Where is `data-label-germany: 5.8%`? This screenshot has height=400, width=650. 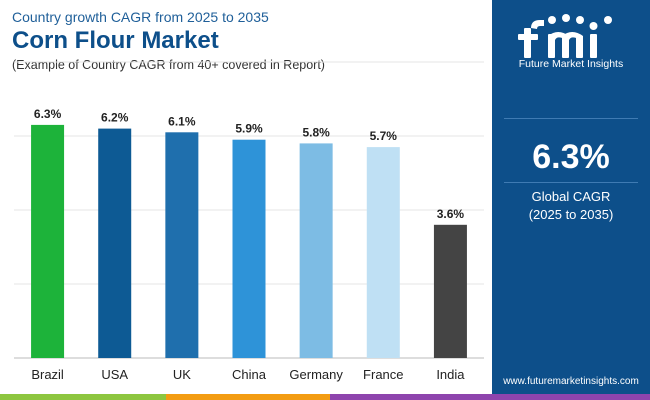
data-label-germany: 5.8% is located at coordinates (316, 132).